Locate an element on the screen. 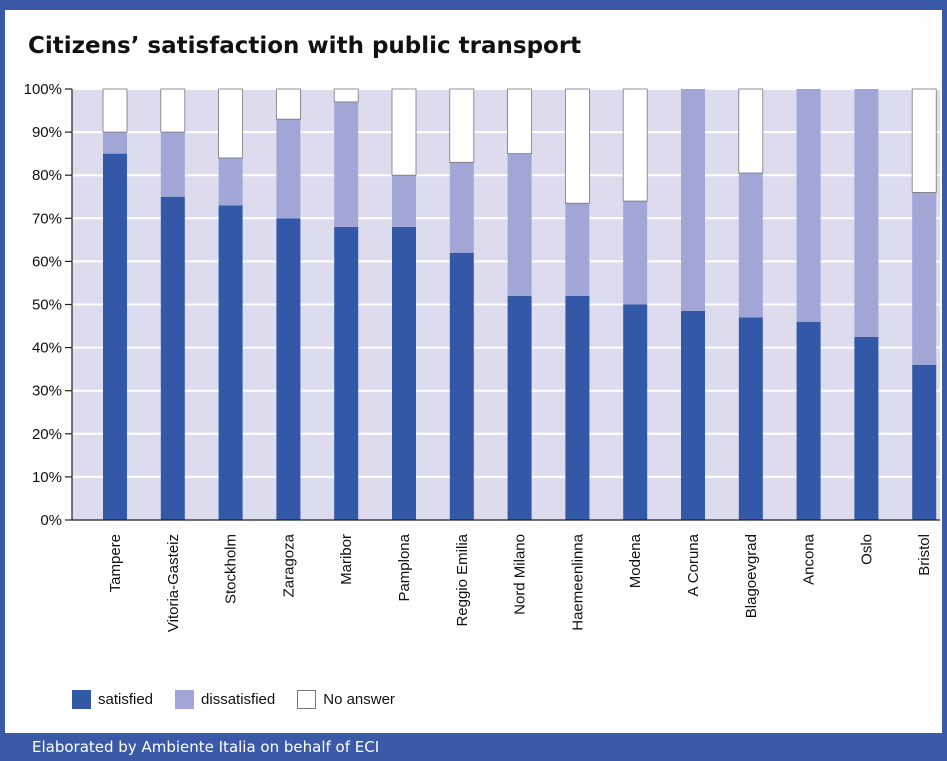 The width and height of the screenshot is (947, 761). legend-item-no-answer: No answer is located at coordinates (346, 699).